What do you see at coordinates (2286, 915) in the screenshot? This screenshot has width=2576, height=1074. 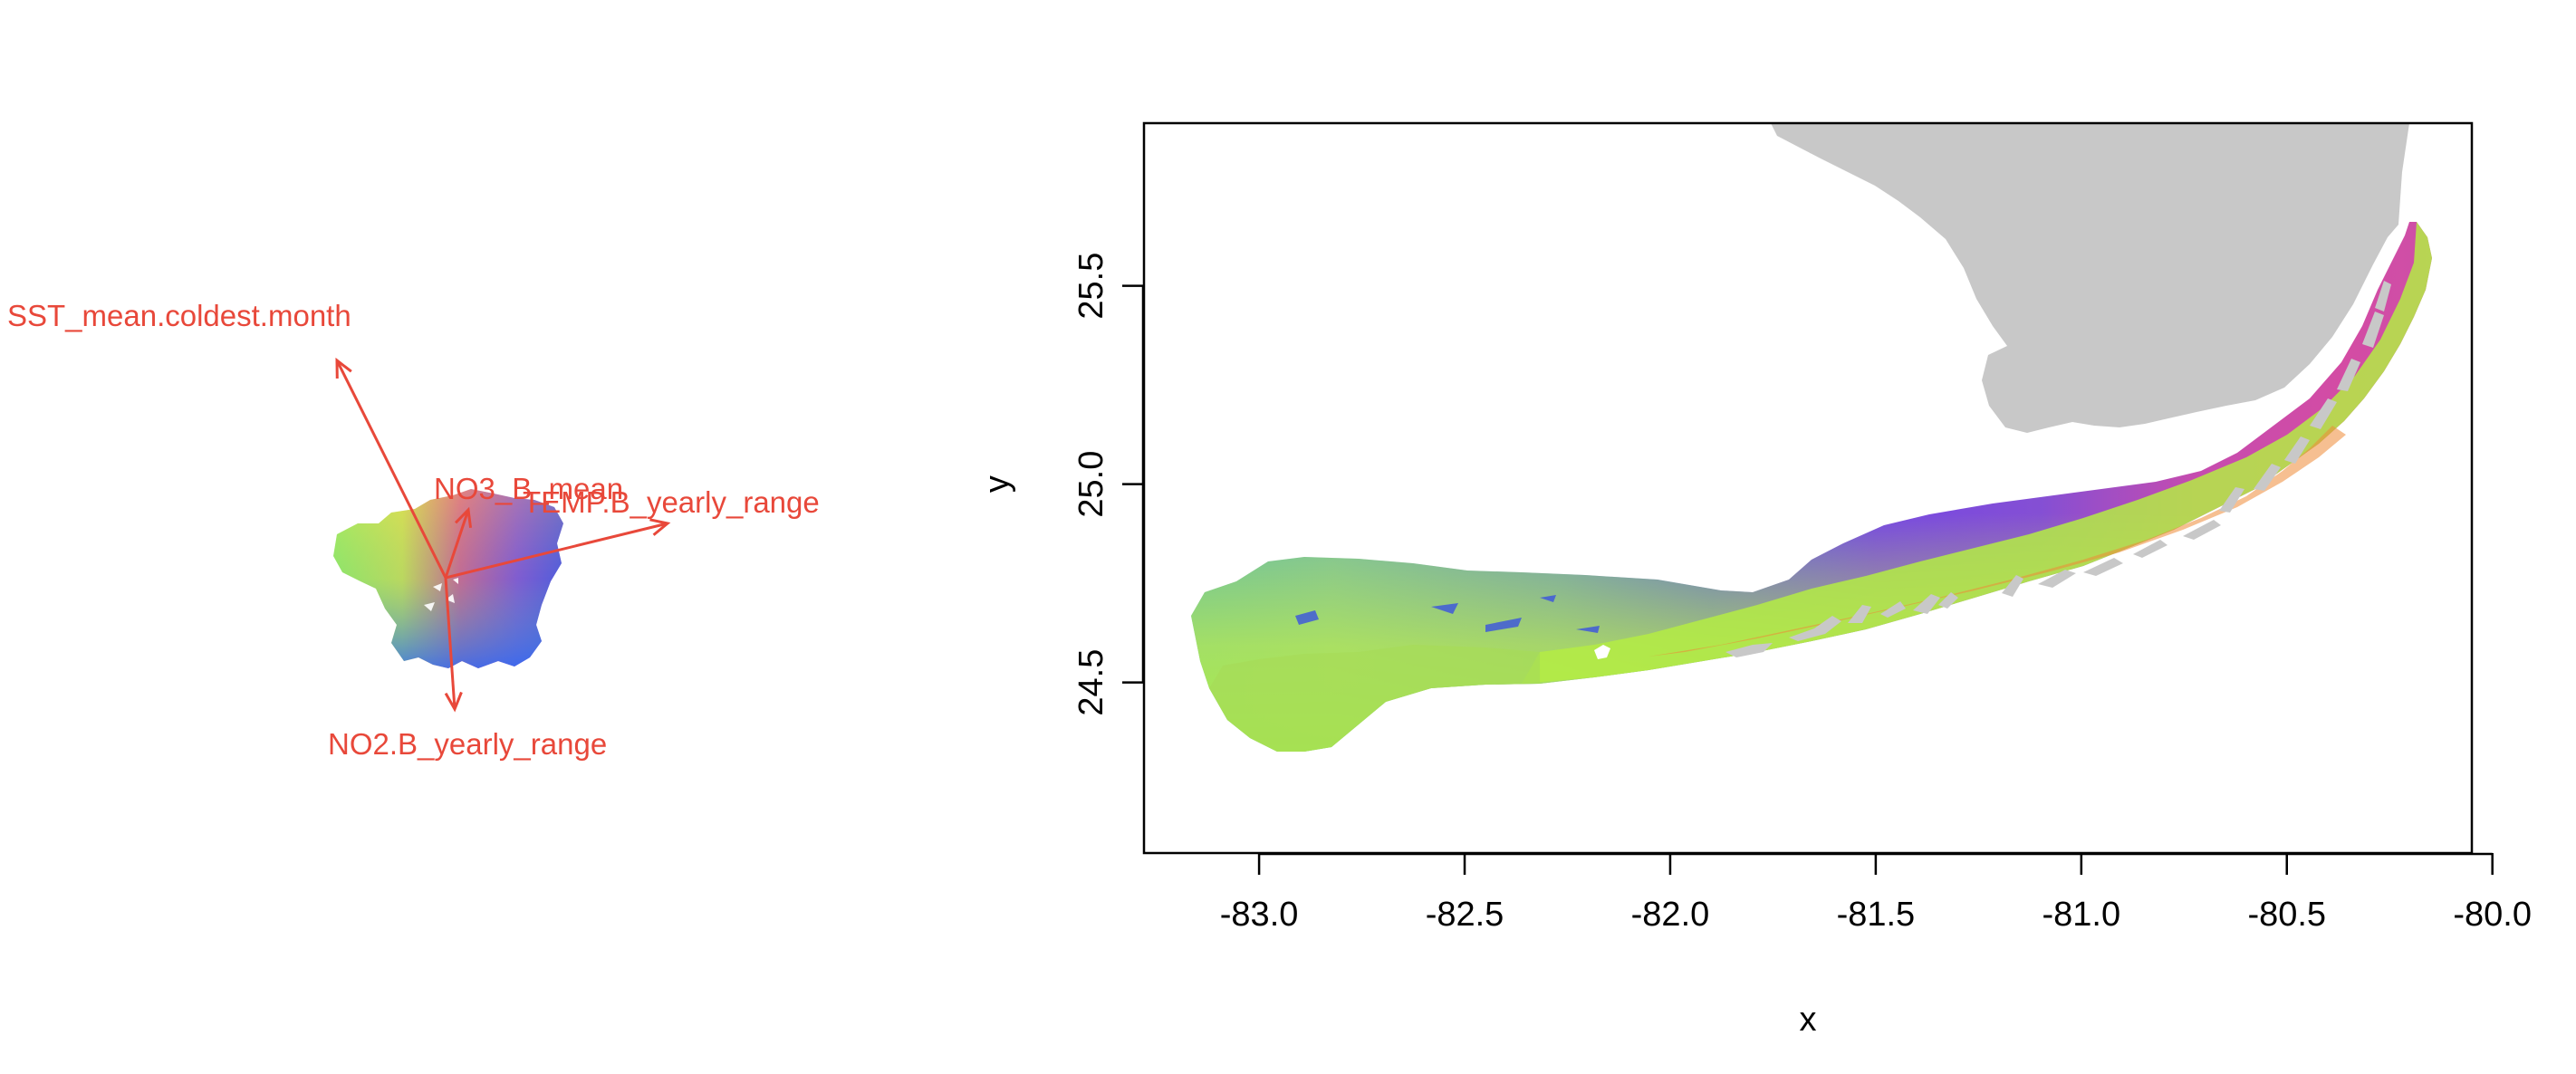 I see `x-tick-label: -80.5` at bounding box center [2286, 915].